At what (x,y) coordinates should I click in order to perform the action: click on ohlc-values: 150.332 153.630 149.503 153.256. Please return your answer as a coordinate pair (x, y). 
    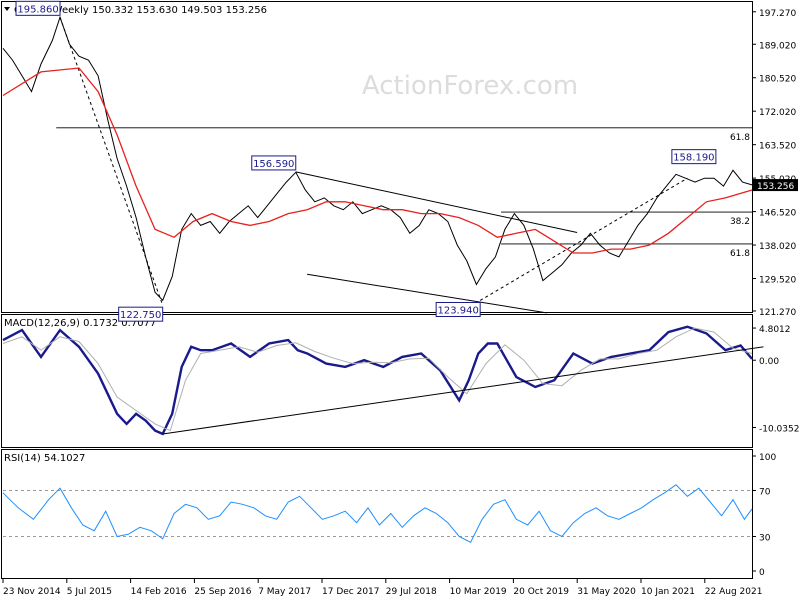
    Looking at the image, I should click on (179, 10).